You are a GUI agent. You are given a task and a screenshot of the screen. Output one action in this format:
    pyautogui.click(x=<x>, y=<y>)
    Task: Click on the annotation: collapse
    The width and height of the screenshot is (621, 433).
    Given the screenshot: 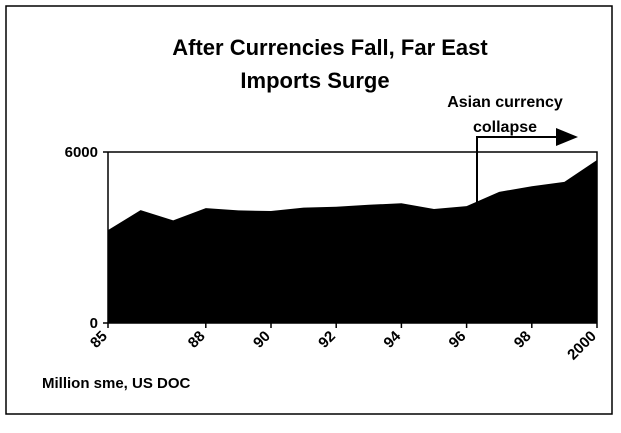 What is the action you would take?
    pyautogui.click(x=505, y=127)
    